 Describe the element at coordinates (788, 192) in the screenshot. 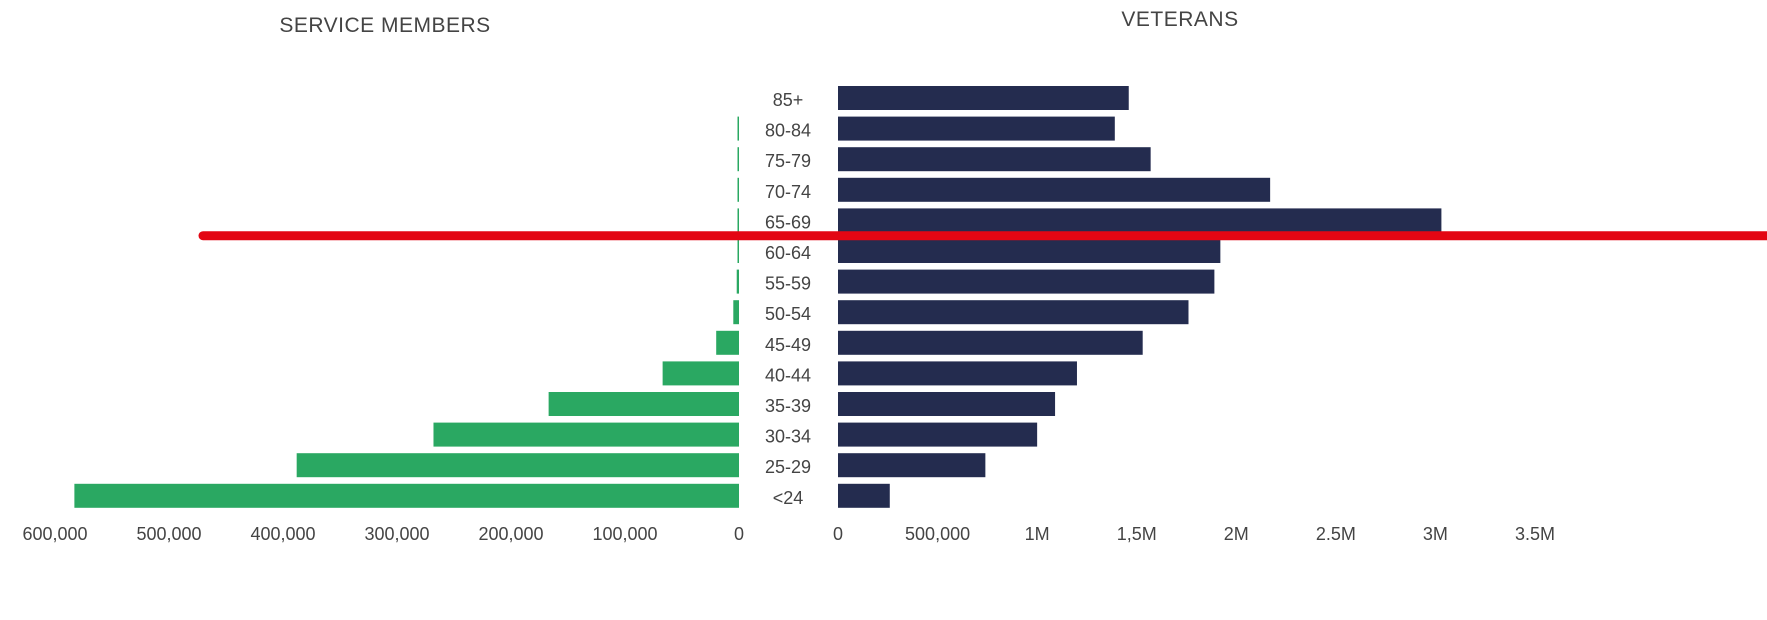

I see `age-label-70-74: 70-74` at that location.